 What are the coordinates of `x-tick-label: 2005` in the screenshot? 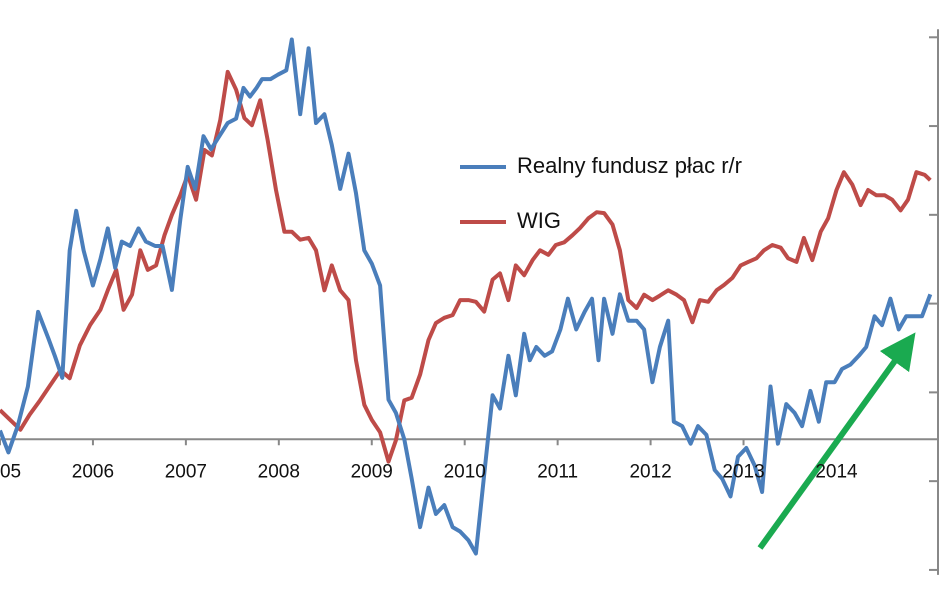 It's located at (10, 471).